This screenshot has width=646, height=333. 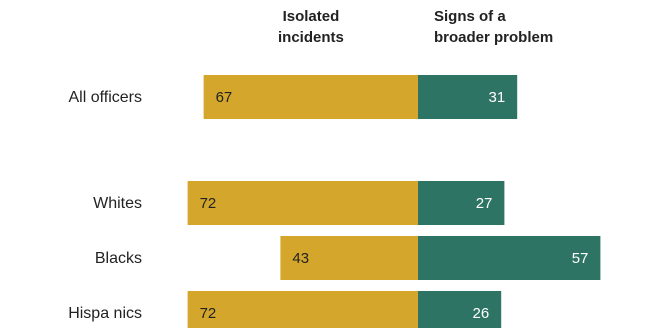 I want to click on category-label-blacks: Blacks, so click(x=118, y=258).